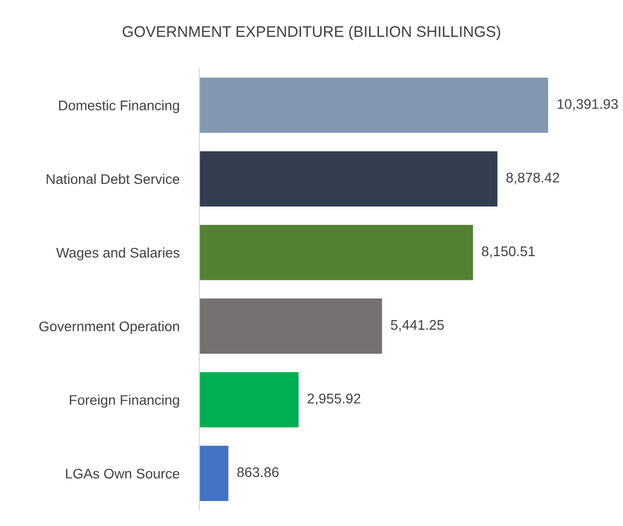 The width and height of the screenshot is (623, 526). I want to click on y-tick-label: Government Operation, so click(109, 327).